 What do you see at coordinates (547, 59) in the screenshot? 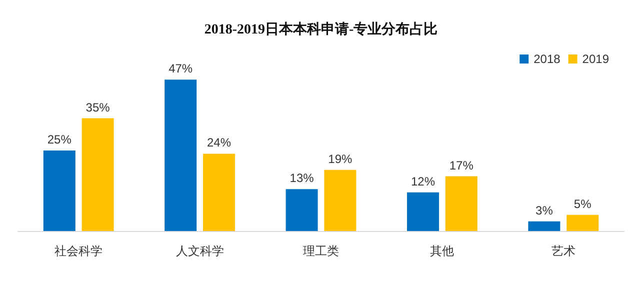
I see `legend-label: 2018` at bounding box center [547, 59].